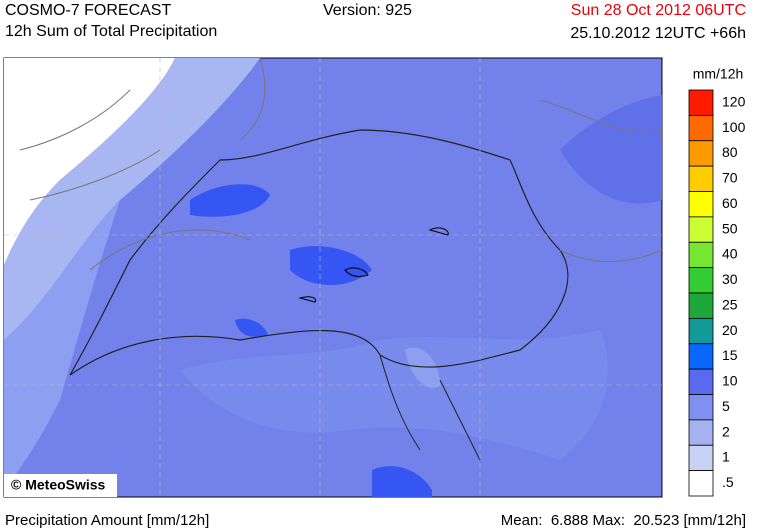 This screenshot has width=766, height=532. I want to click on product: COSMO-7 FORECAST, so click(88, 10).